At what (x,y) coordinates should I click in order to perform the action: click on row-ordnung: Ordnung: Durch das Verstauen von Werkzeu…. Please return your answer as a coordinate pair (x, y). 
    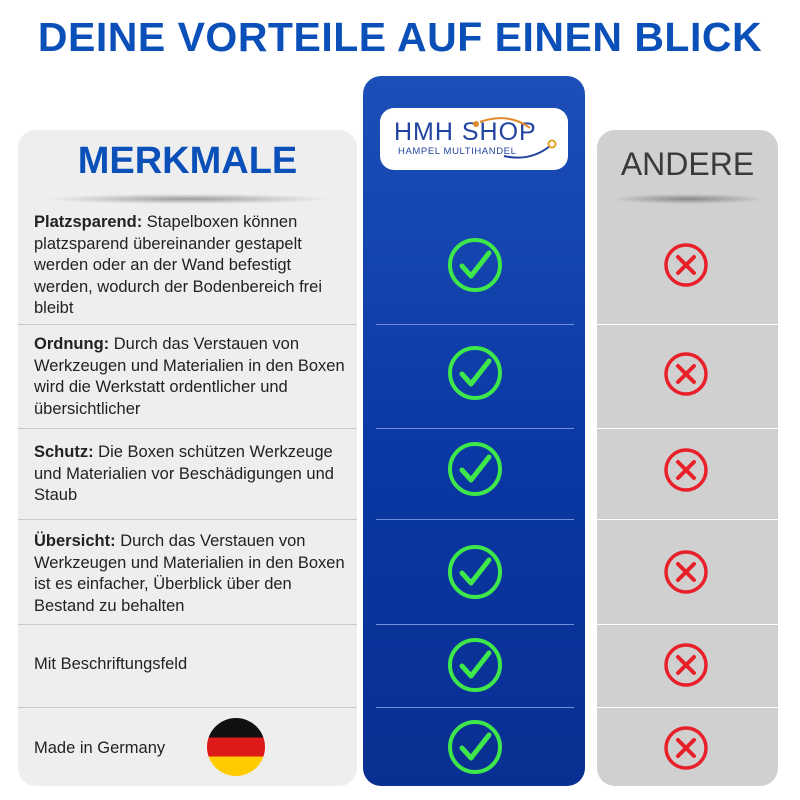
    Looking at the image, I should click on (194, 377).